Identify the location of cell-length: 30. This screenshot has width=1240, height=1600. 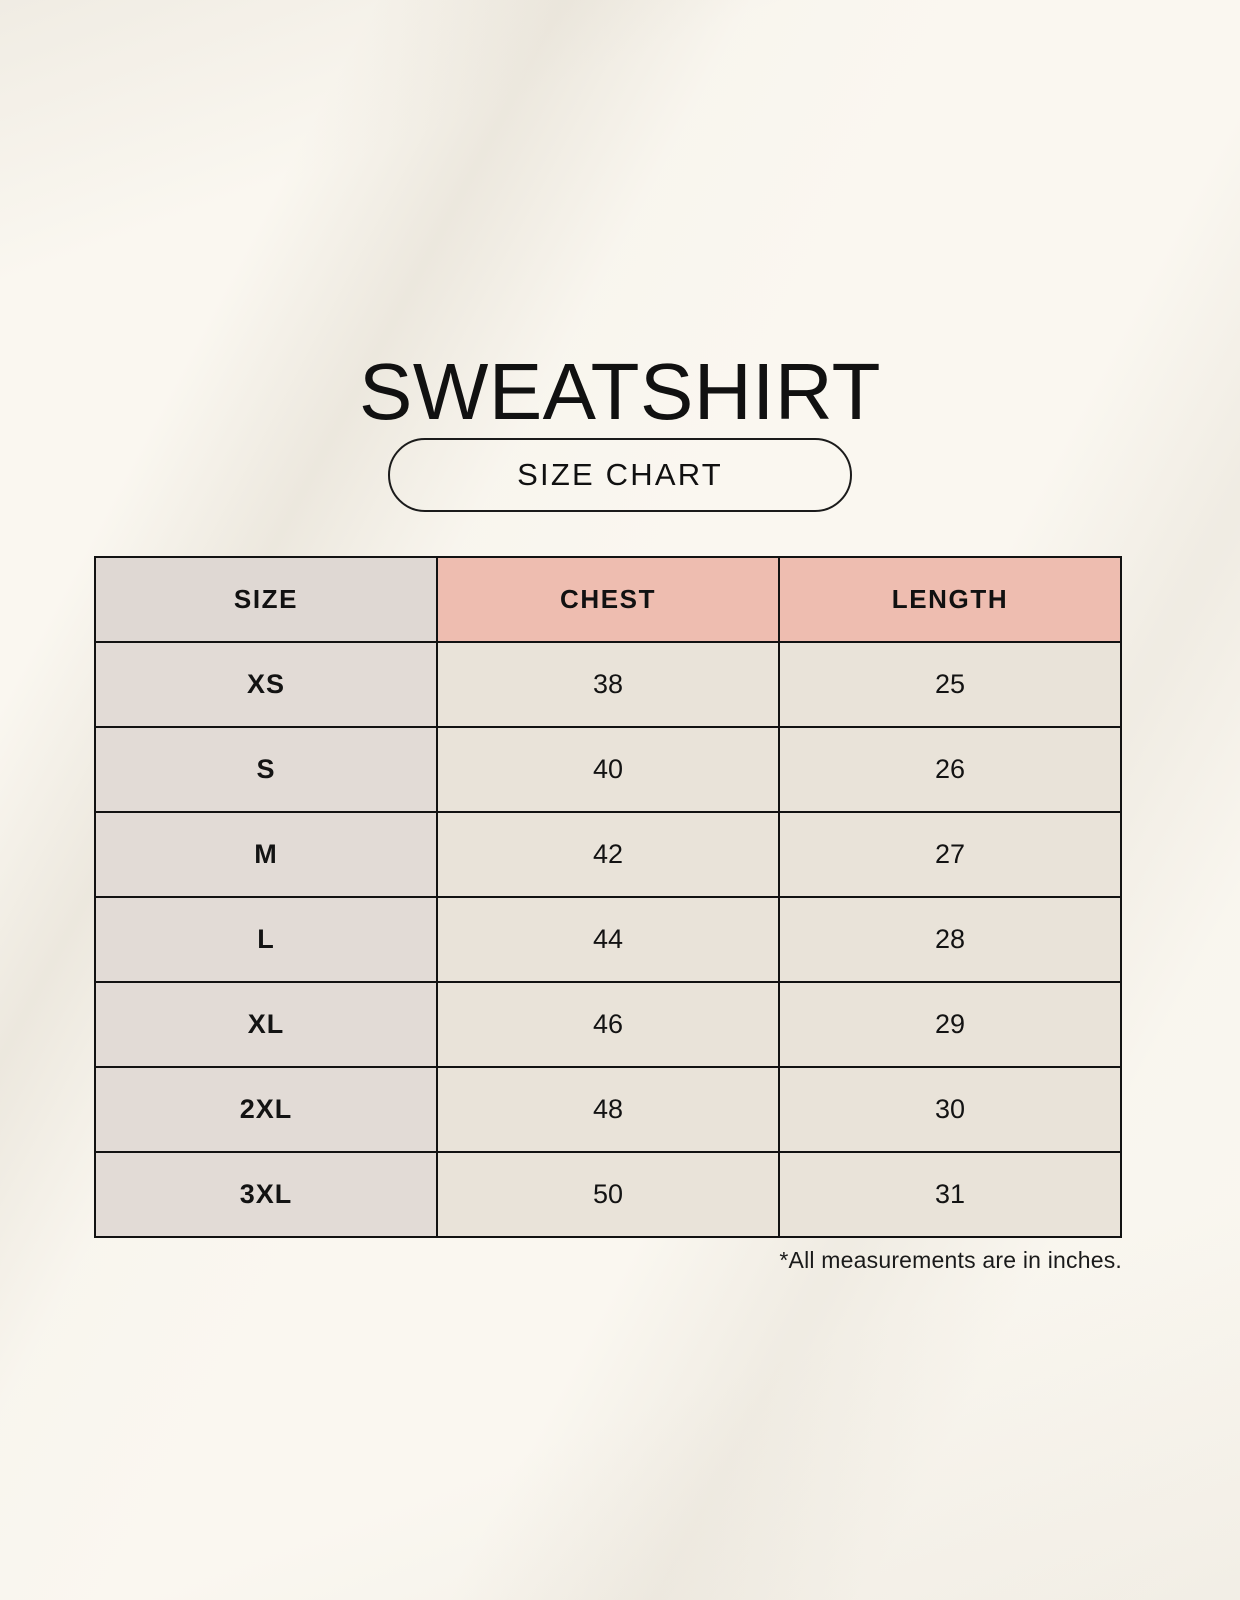
(950, 1109).